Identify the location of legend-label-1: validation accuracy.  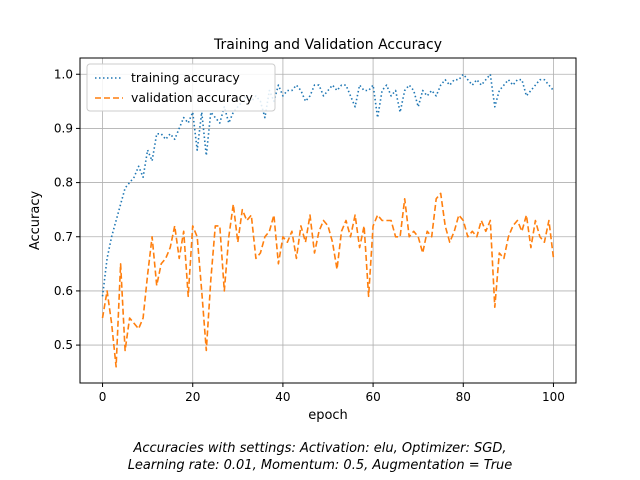
(192, 97).